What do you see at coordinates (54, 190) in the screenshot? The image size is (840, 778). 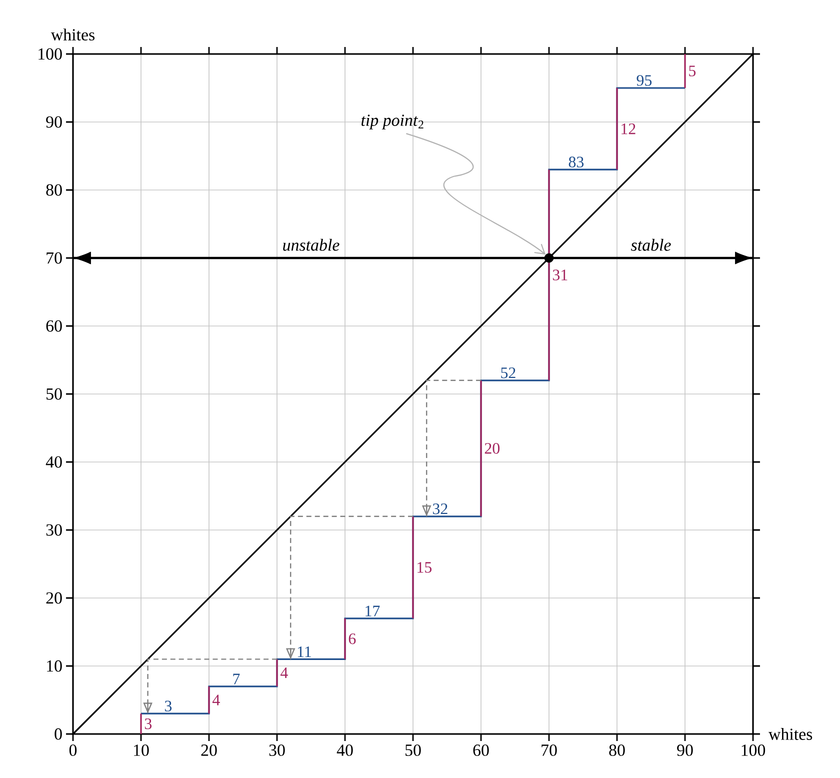 I see `y-tick-label: 80` at bounding box center [54, 190].